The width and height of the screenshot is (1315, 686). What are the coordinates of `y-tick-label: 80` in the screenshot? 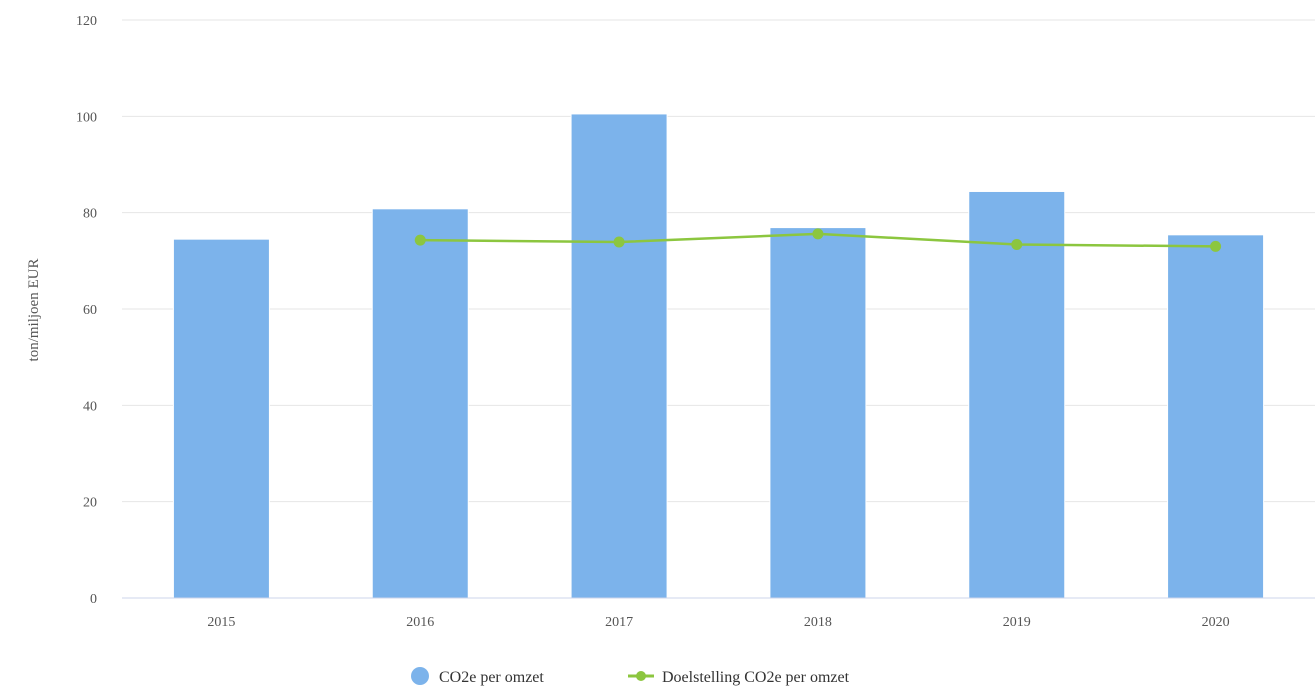 It's located at (90, 214).